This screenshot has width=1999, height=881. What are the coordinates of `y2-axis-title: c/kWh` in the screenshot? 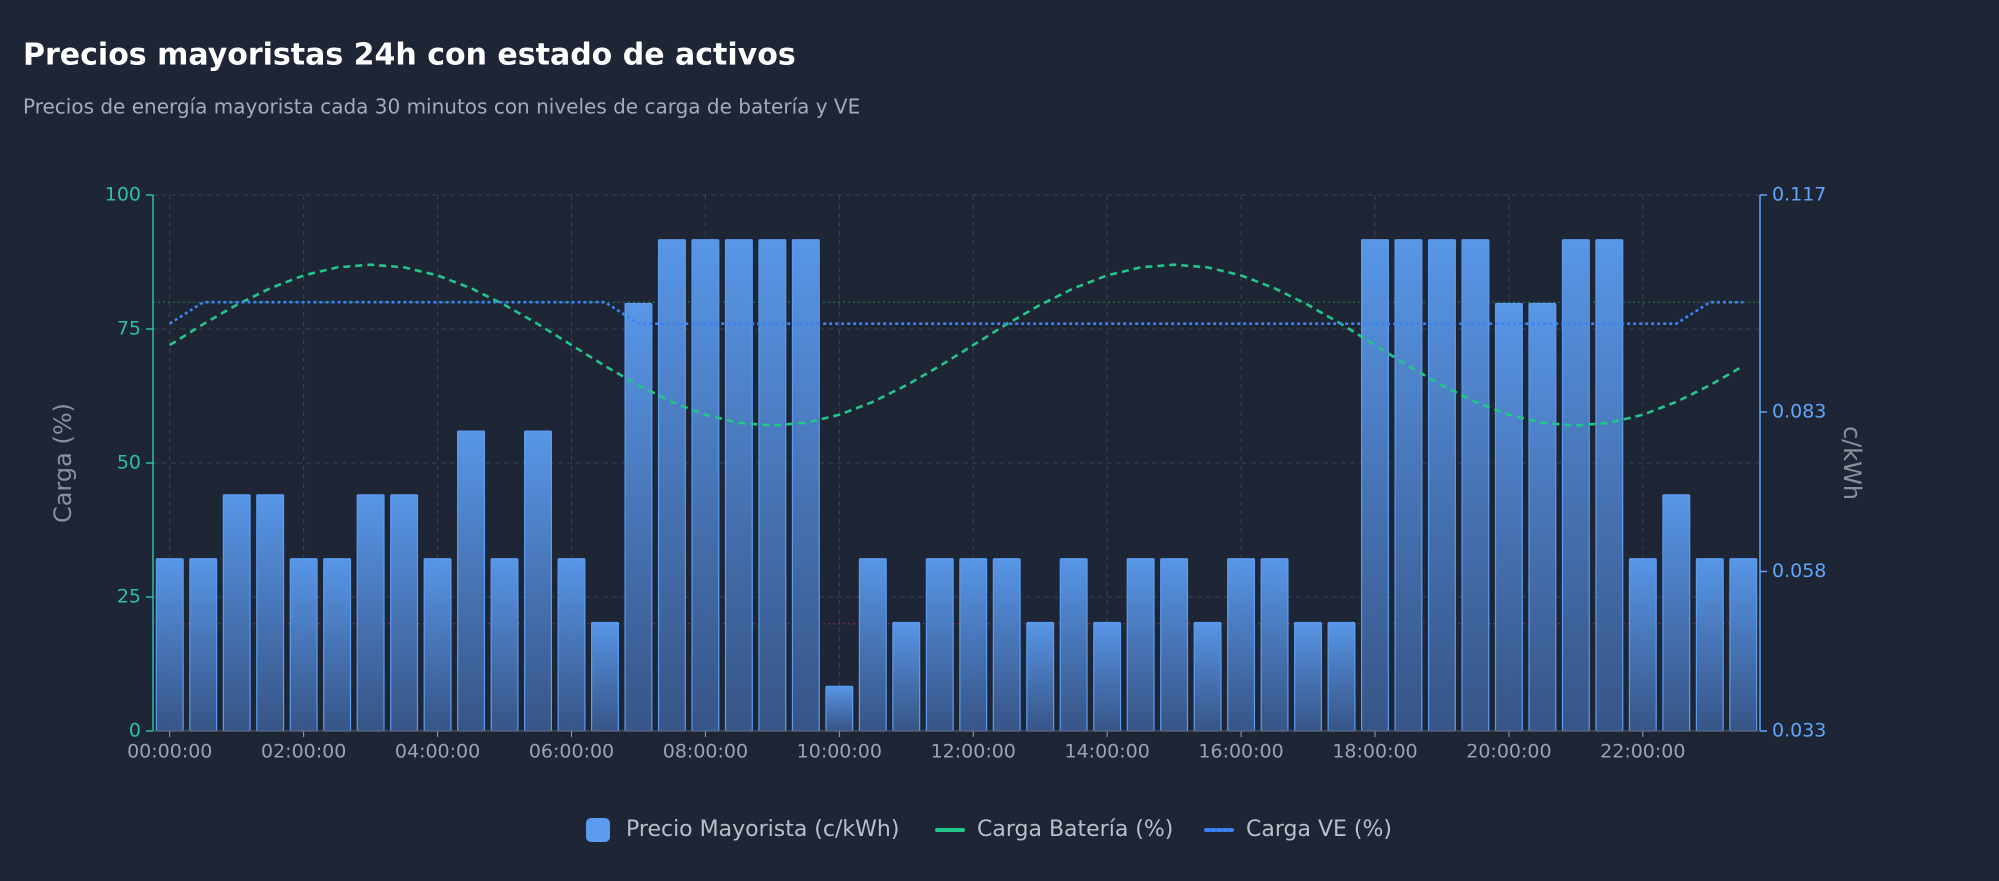 It's located at (1852, 463).